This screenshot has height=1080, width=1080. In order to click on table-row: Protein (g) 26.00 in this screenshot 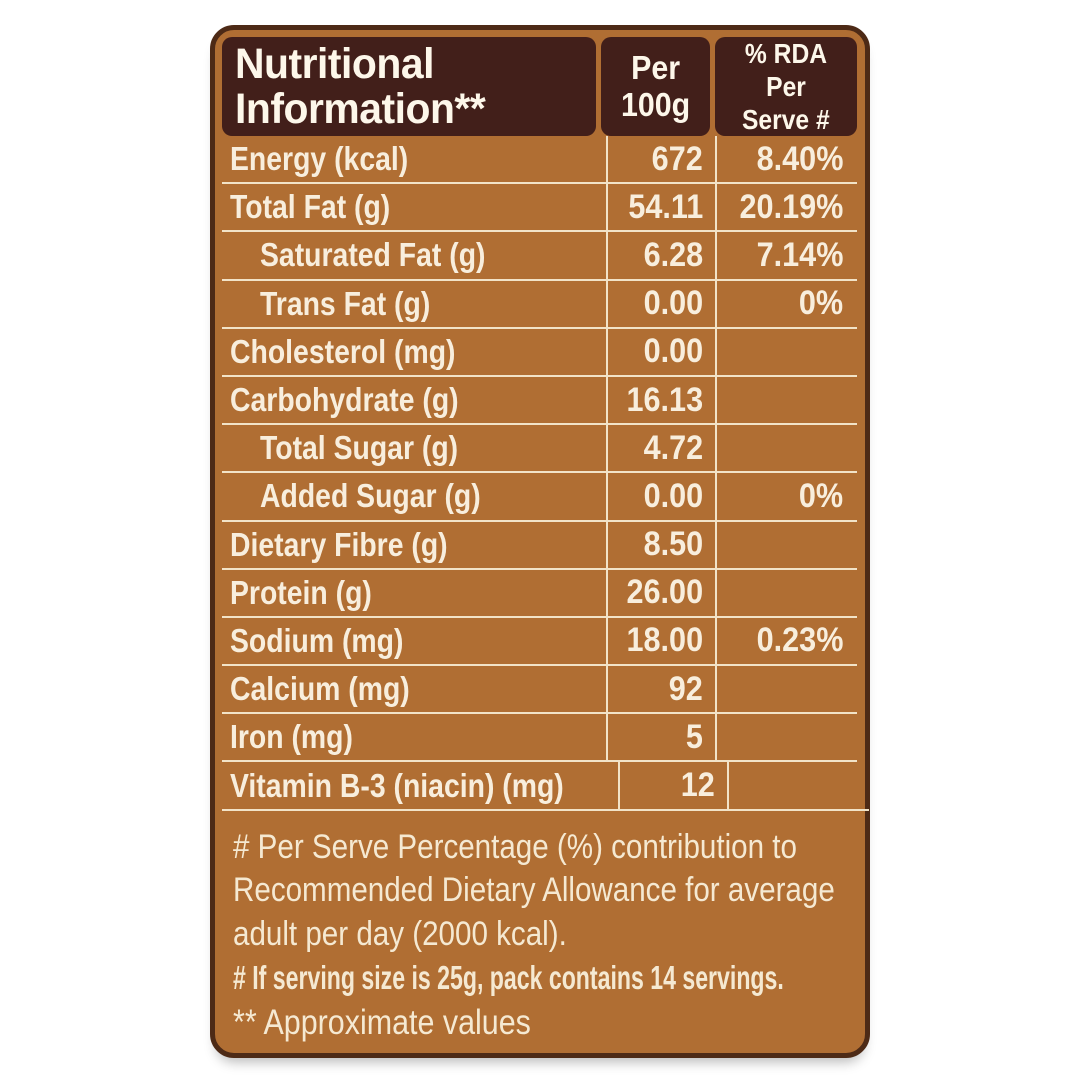, I will do `click(539, 593)`.